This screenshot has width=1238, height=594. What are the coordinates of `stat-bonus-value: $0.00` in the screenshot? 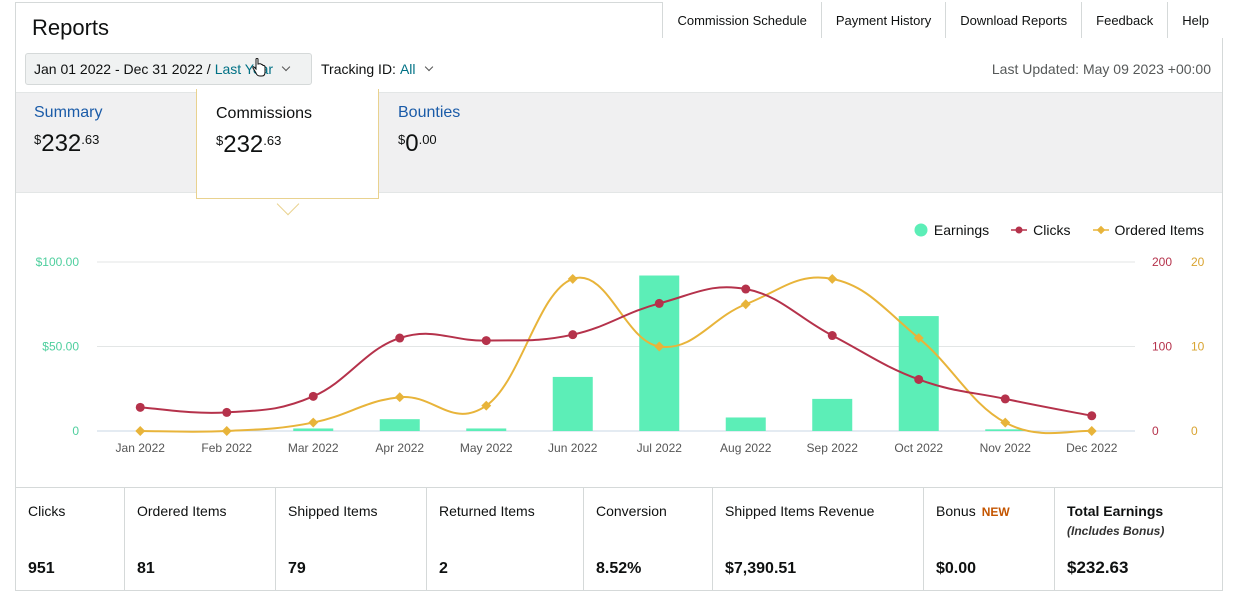 It's located at (956, 568).